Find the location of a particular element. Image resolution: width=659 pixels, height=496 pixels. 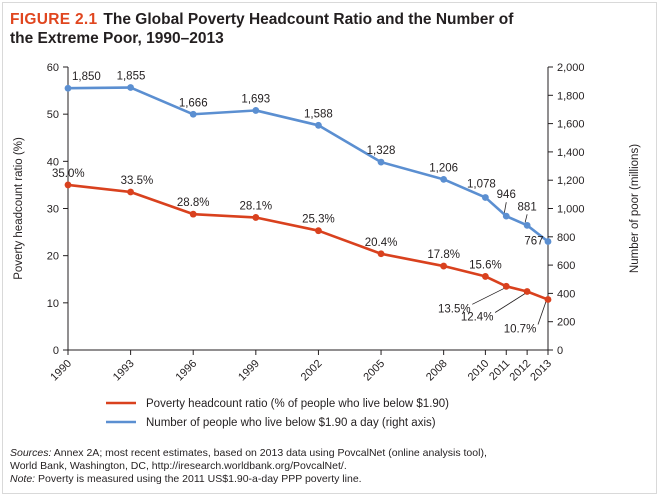

note-label: Note: is located at coordinates (23, 479).